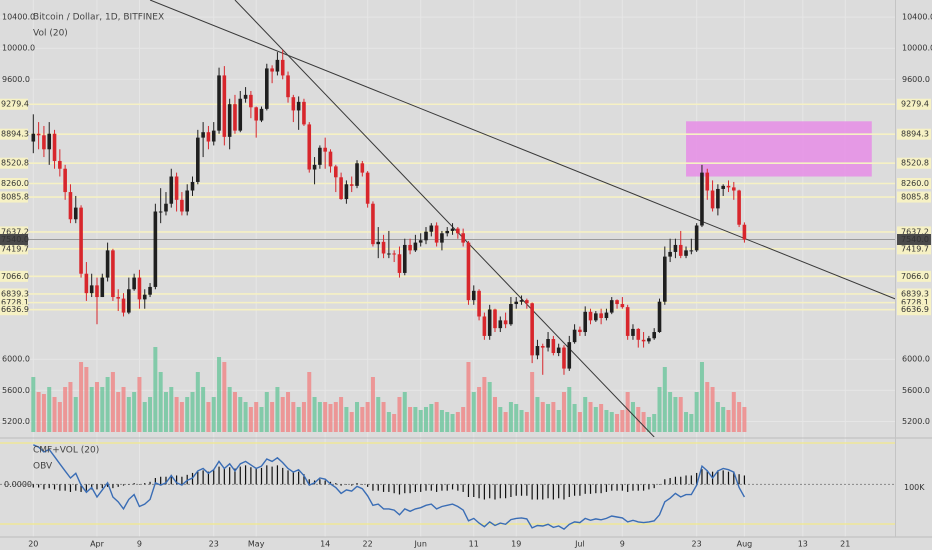 The width and height of the screenshot is (932, 550). What do you see at coordinates (779, 149) in the screenshot?
I see `price-zone` at bounding box center [779, 149].